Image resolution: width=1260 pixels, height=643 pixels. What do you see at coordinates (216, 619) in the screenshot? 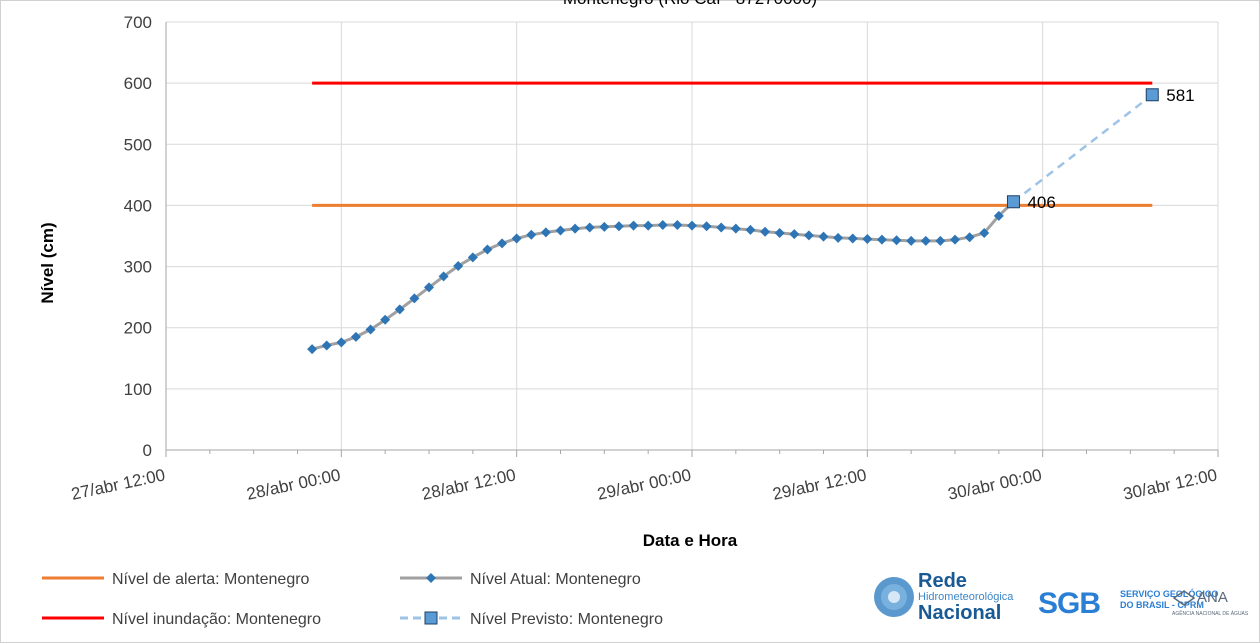
I see `legend-label: Nível inundação: Montenegro` at bounding box center [216, 619].